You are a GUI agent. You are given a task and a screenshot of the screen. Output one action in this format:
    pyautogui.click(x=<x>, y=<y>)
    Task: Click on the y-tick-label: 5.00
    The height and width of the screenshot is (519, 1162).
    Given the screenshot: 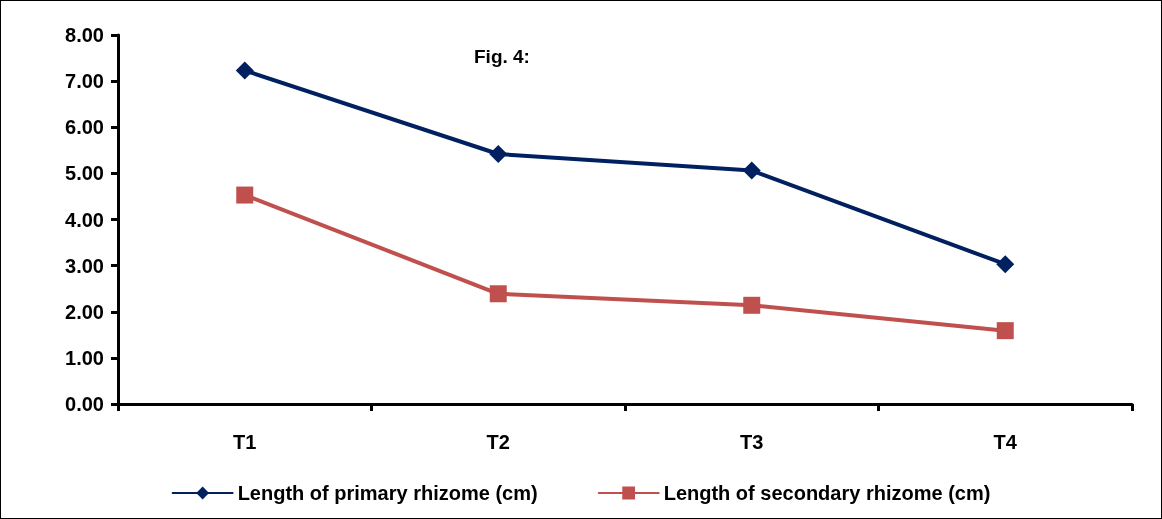 What is the action you would take?
    pyautogui.click(x=84, y=173)
    